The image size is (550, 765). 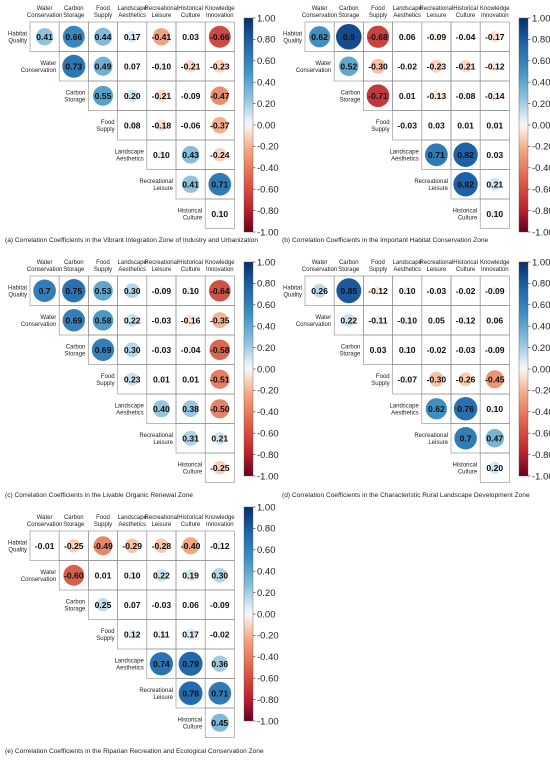 What do you see at coordinates (161, 634) in the screenshot?
I see `correlation-value: 0.11` at bounding box center [161, 634].